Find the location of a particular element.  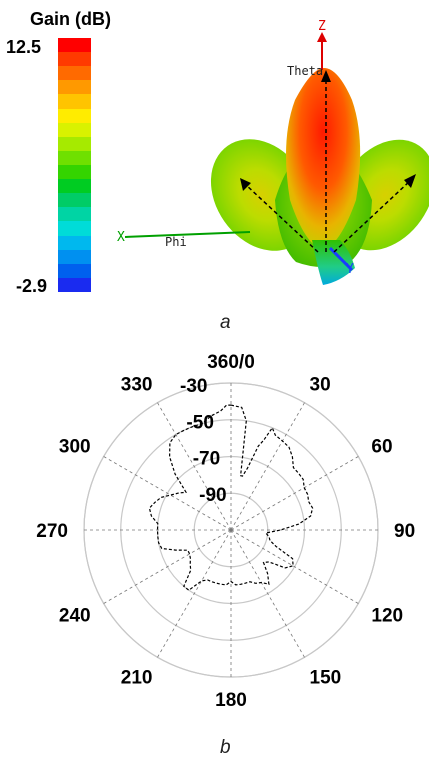

theta-label: Theta is located at coordinates (305, 71).